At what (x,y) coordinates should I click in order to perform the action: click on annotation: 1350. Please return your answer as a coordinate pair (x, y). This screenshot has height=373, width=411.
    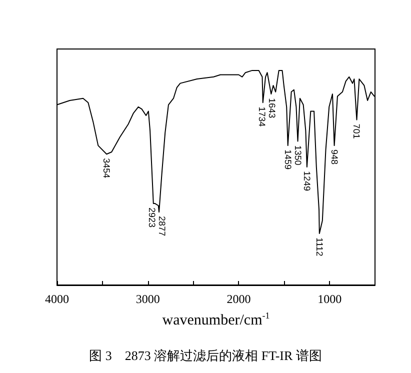
    Looking at the image, I should click on (297, 155).